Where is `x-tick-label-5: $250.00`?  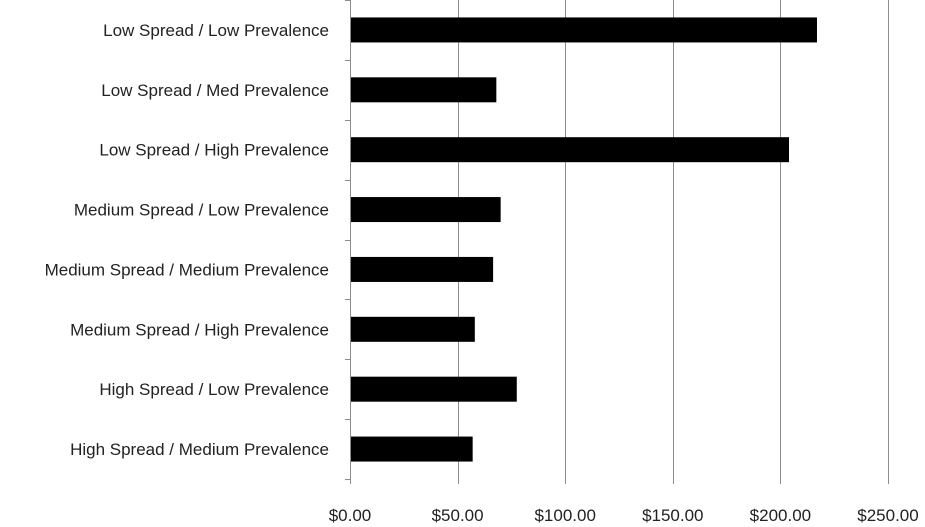 x-tick-label-5: $250.00 is located at coordinates (887, 515).